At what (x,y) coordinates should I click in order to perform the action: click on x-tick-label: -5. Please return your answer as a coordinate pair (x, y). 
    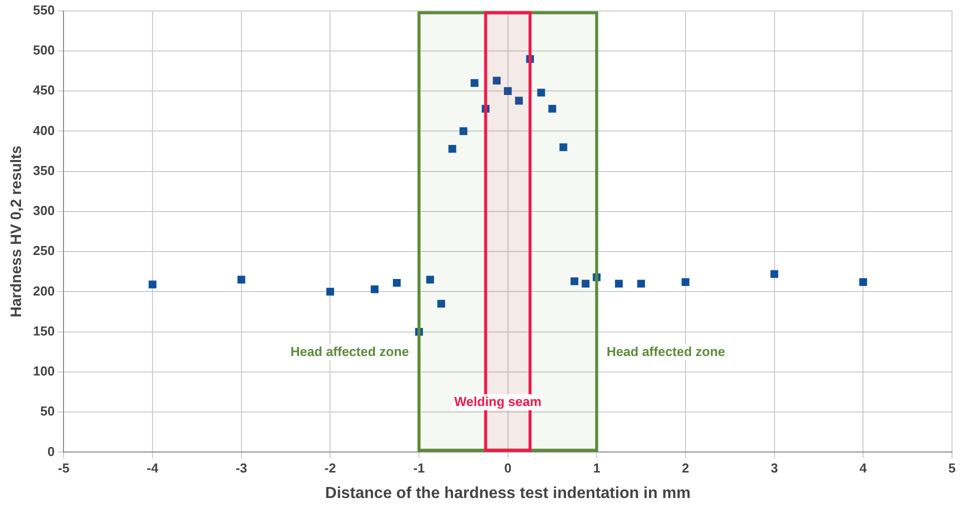
    Looking at the image, I should click on (64, 468).